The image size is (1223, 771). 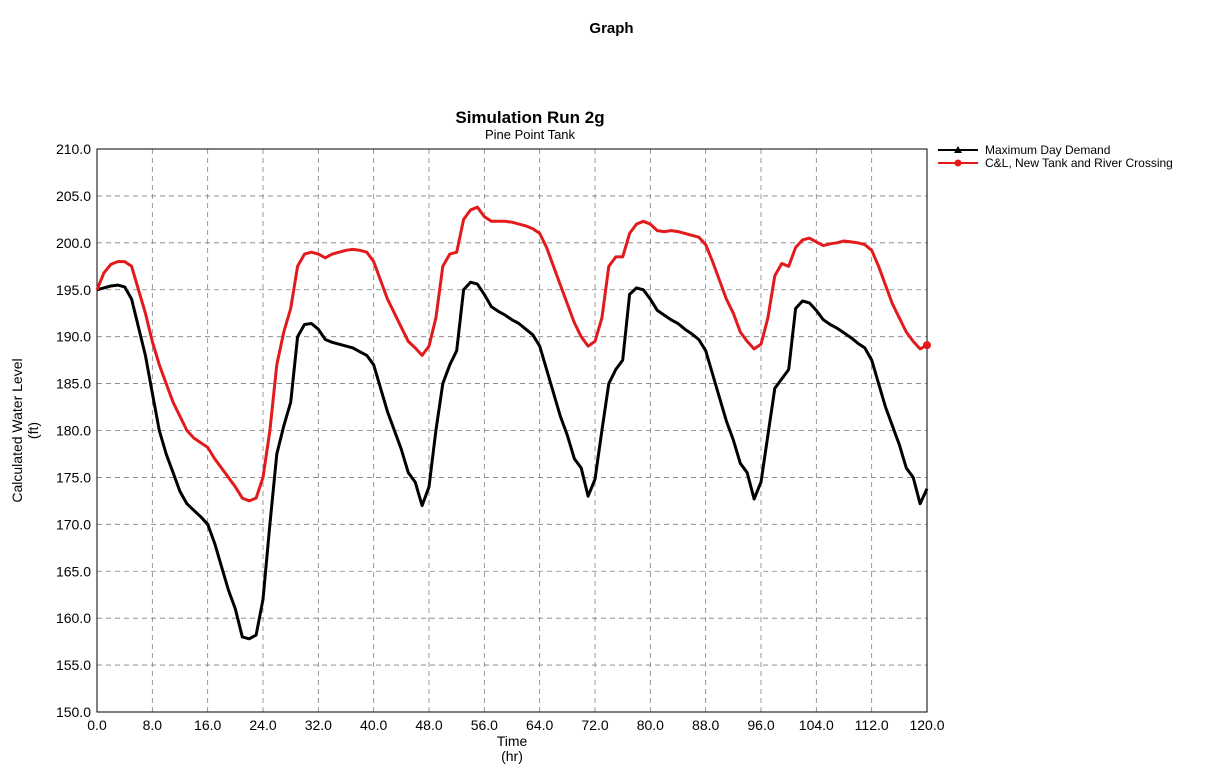 I want to click on x-tick-label: 40.0, so click(x=373, y=725).